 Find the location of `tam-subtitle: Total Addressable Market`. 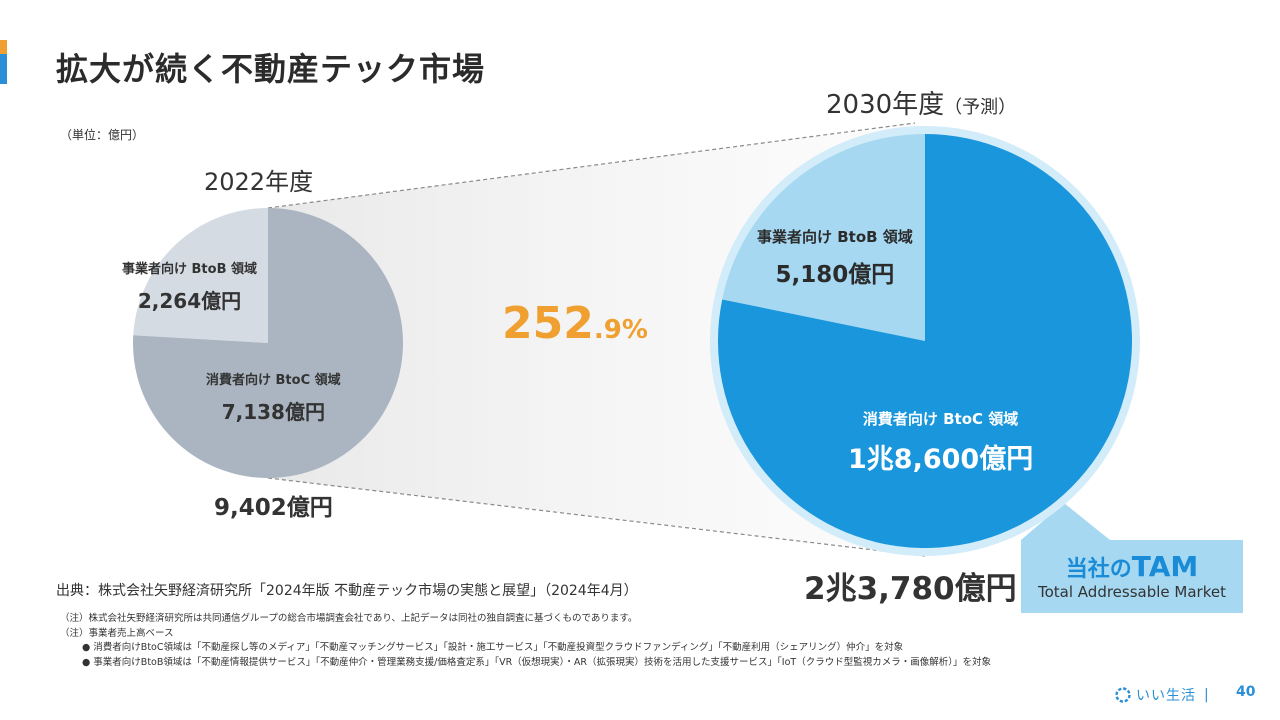

tam-subtitle: Total Addressable Market is located at coordinates (1132, 592).